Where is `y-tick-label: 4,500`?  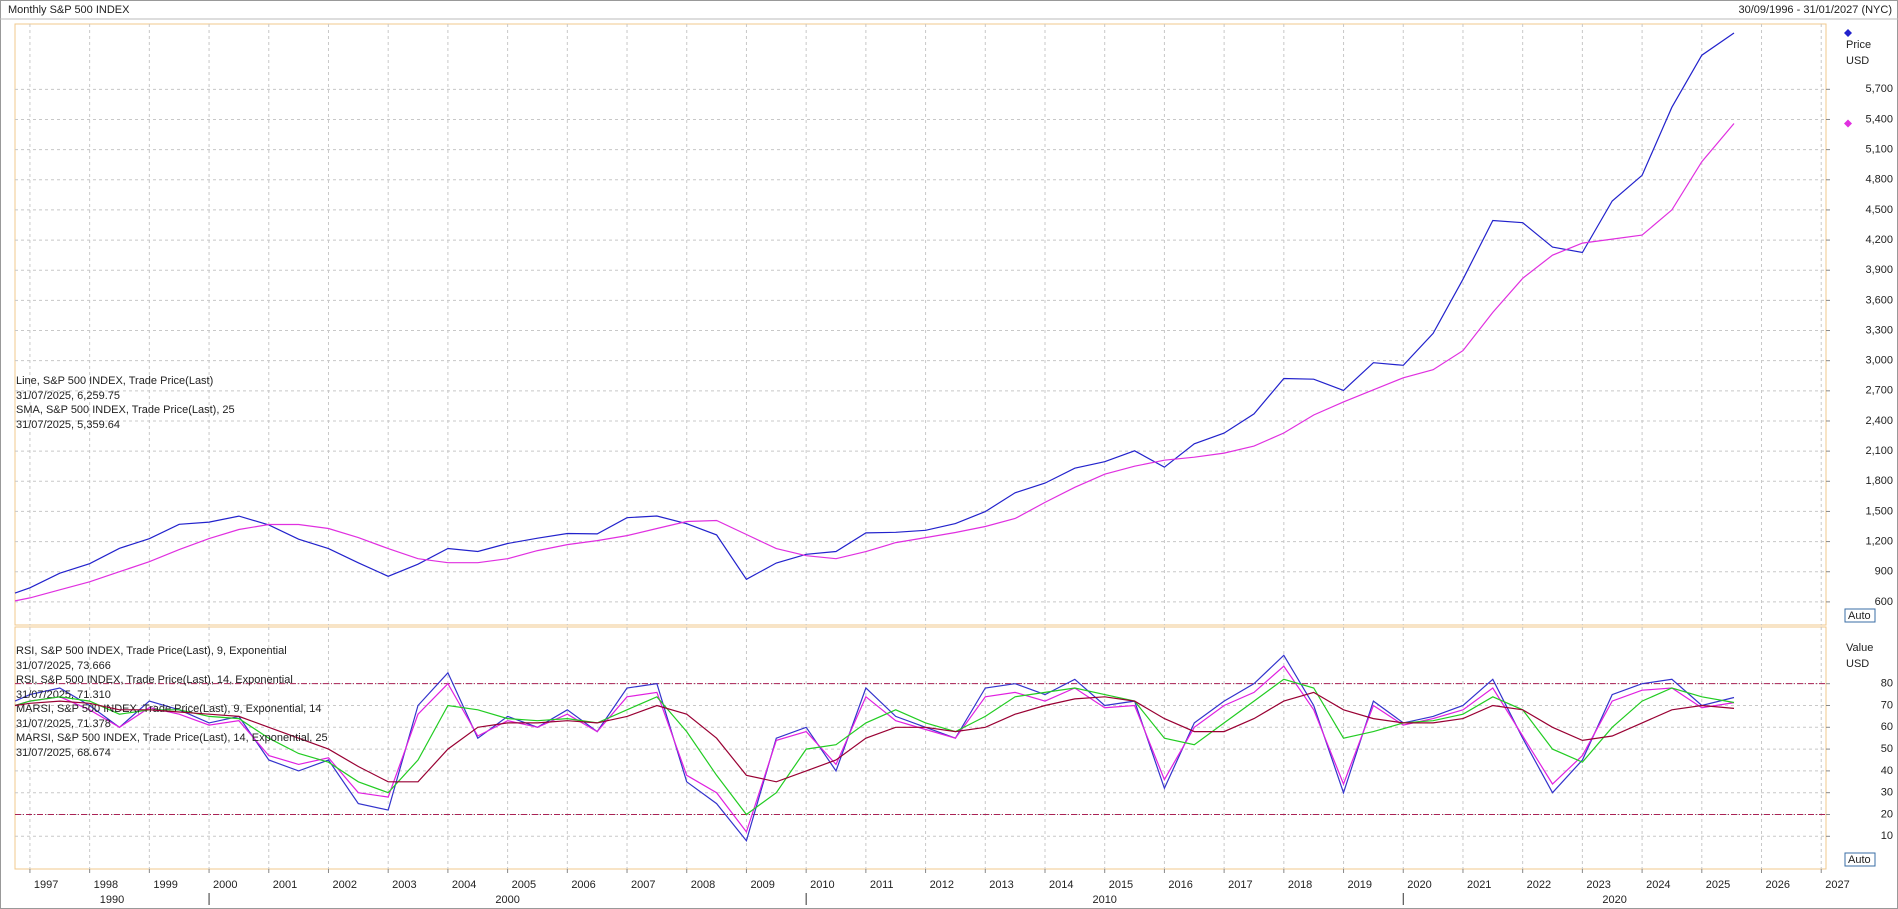 y-tick-label: 4,500 is located at coordinates (1879, 210).